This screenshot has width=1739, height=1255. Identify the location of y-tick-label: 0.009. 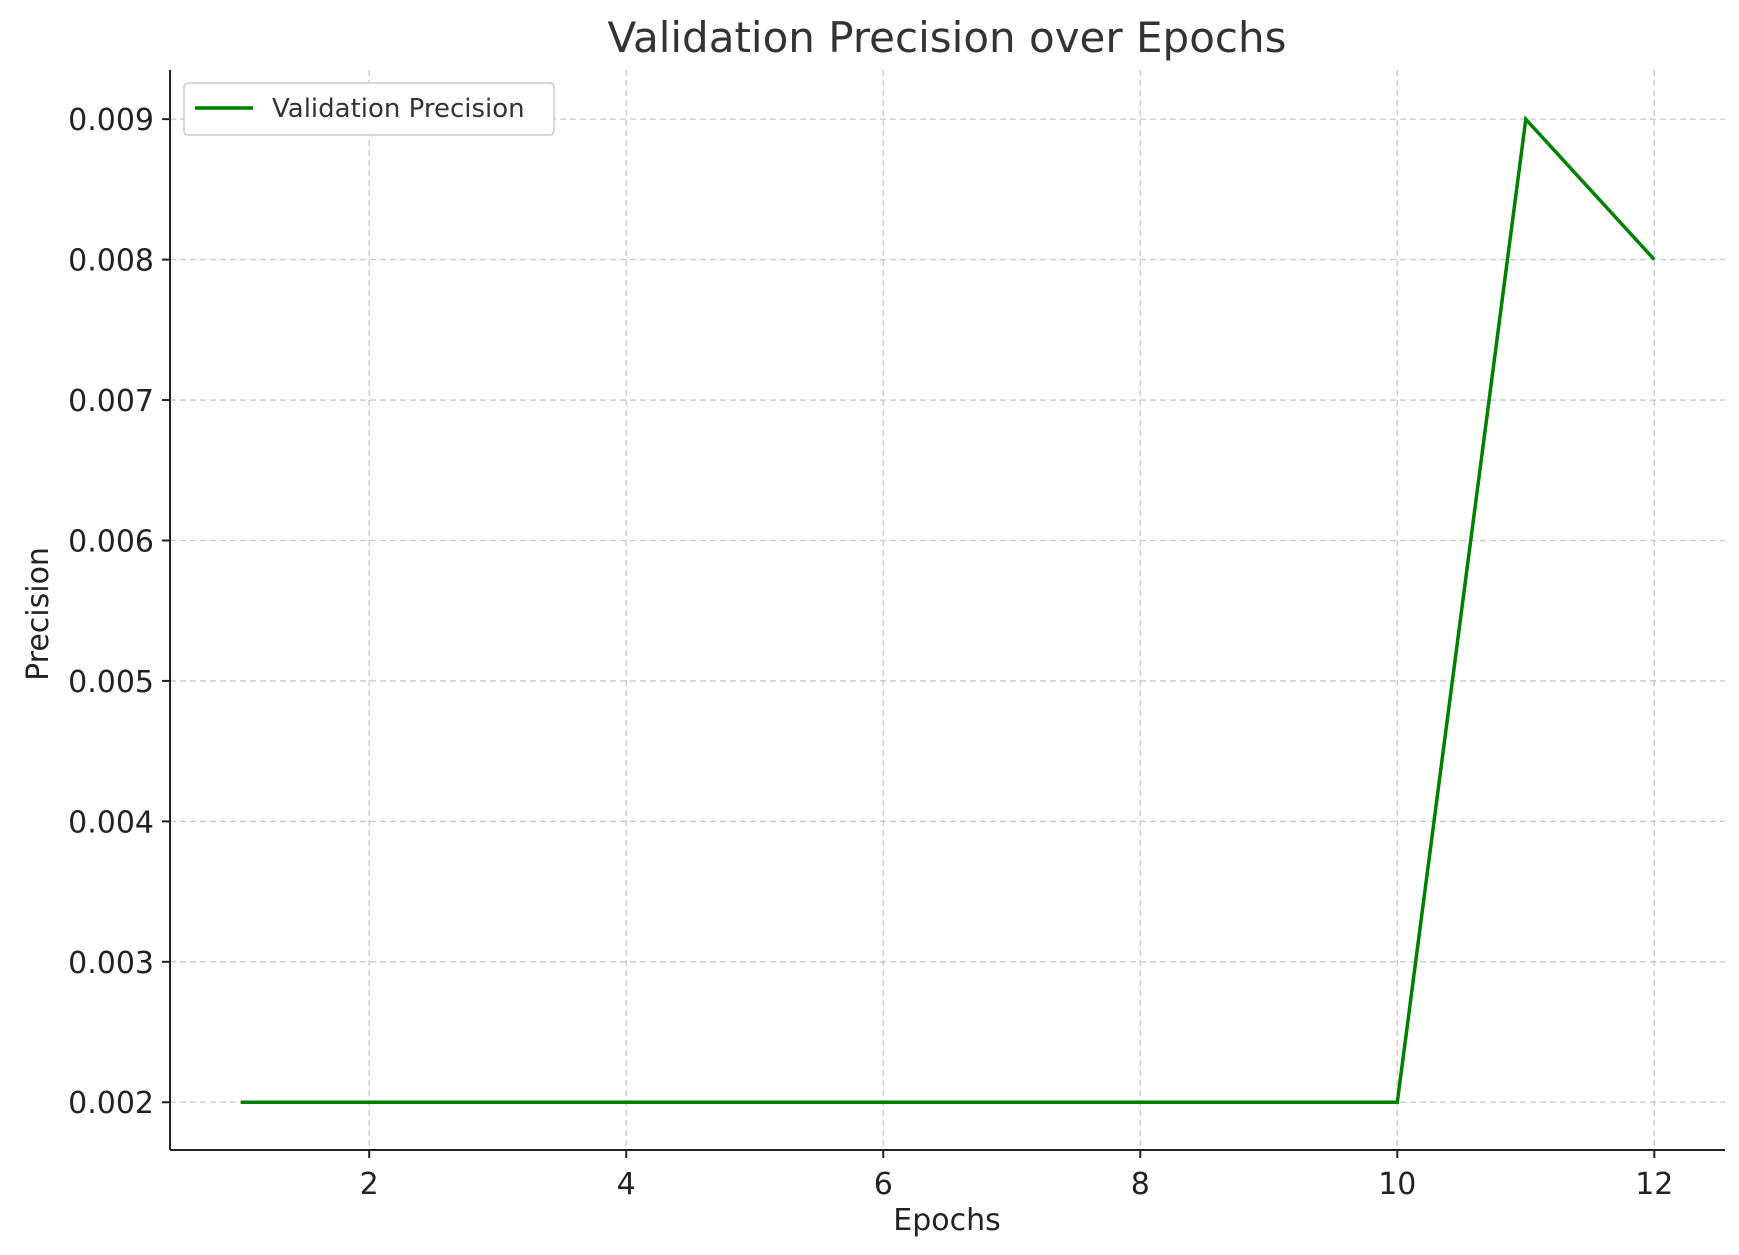
(111, 120).